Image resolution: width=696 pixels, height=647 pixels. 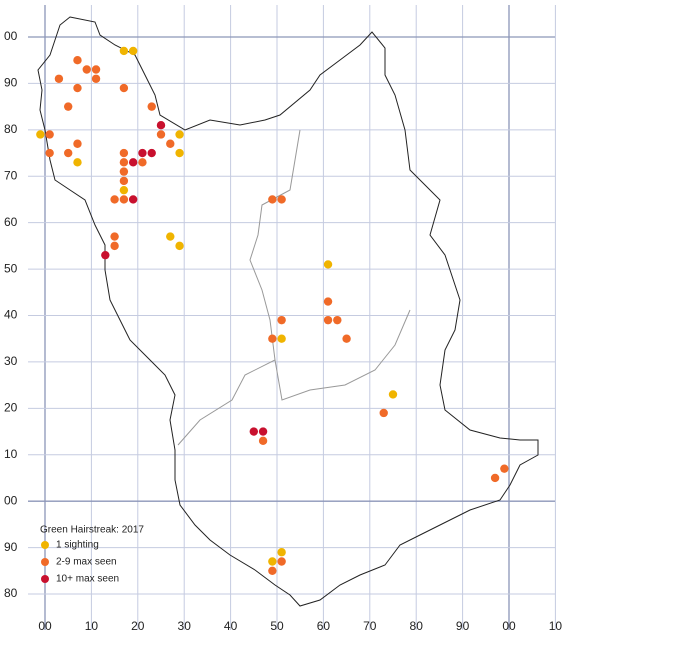 What do you see at coordinates (277, 626) in the screenshot?
I see `x-tick-label: 50` at bounding box center [277, 626].